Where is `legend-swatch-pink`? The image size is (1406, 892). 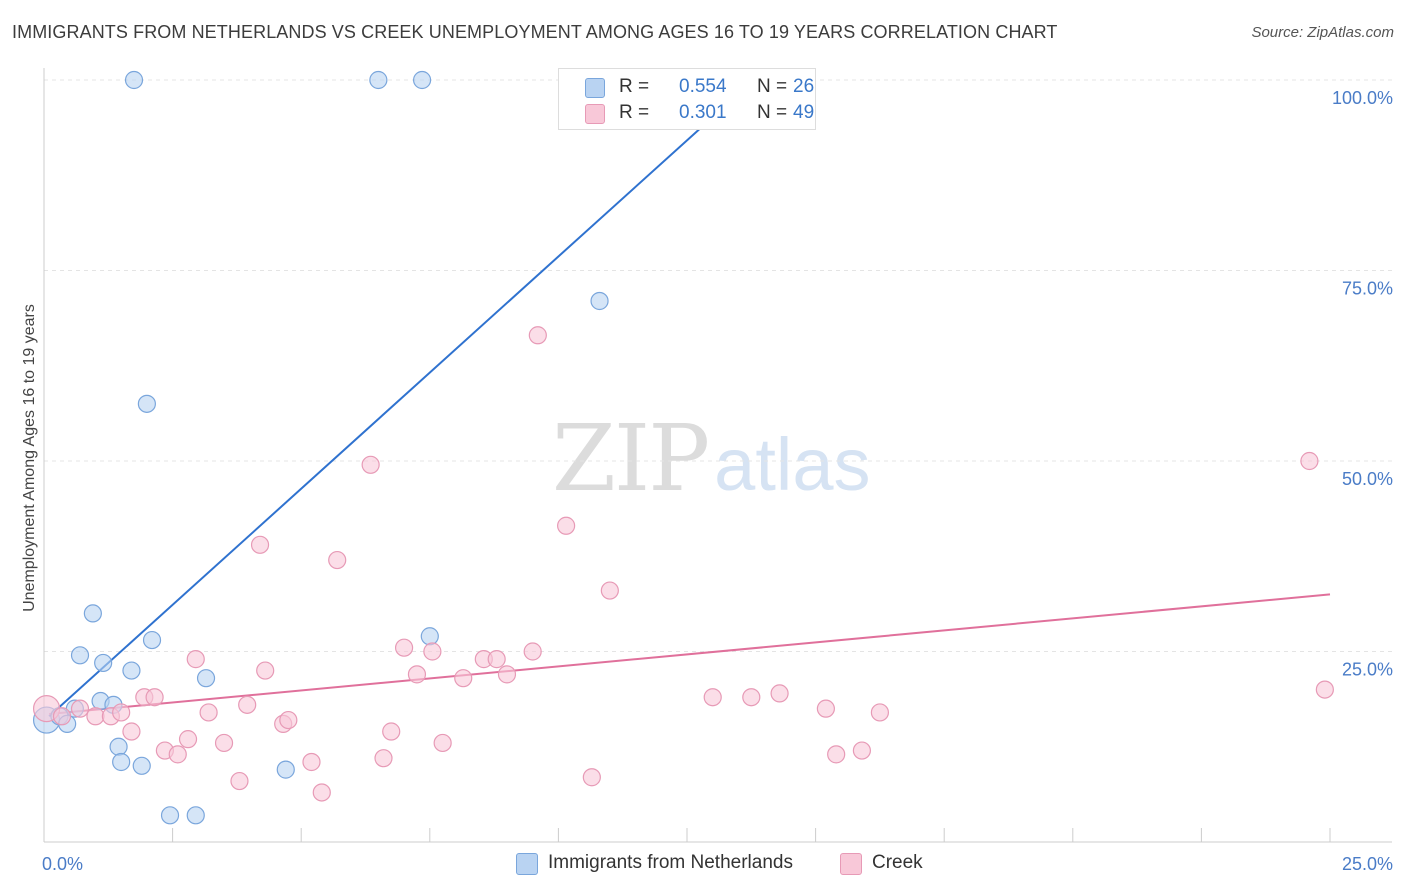 legend-swatch-pink is located at coordinates (595, 114).